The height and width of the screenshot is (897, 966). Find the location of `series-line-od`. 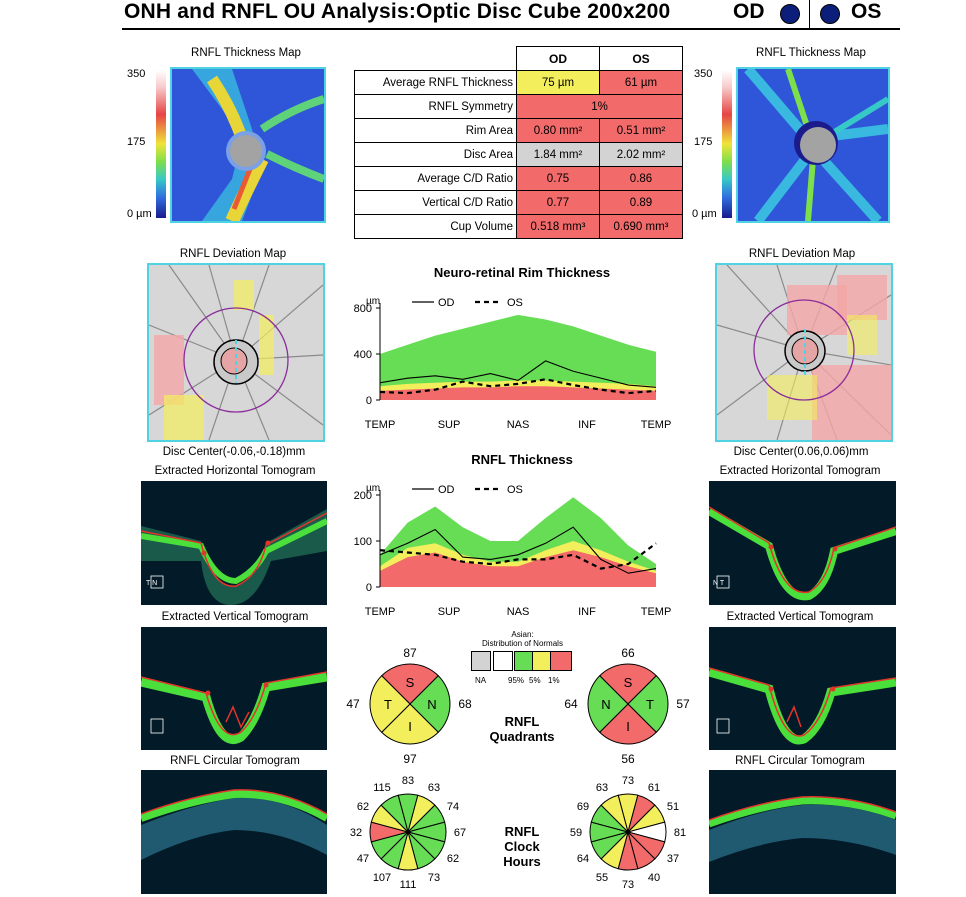

series-line-od is located at coordinates (518, 550).